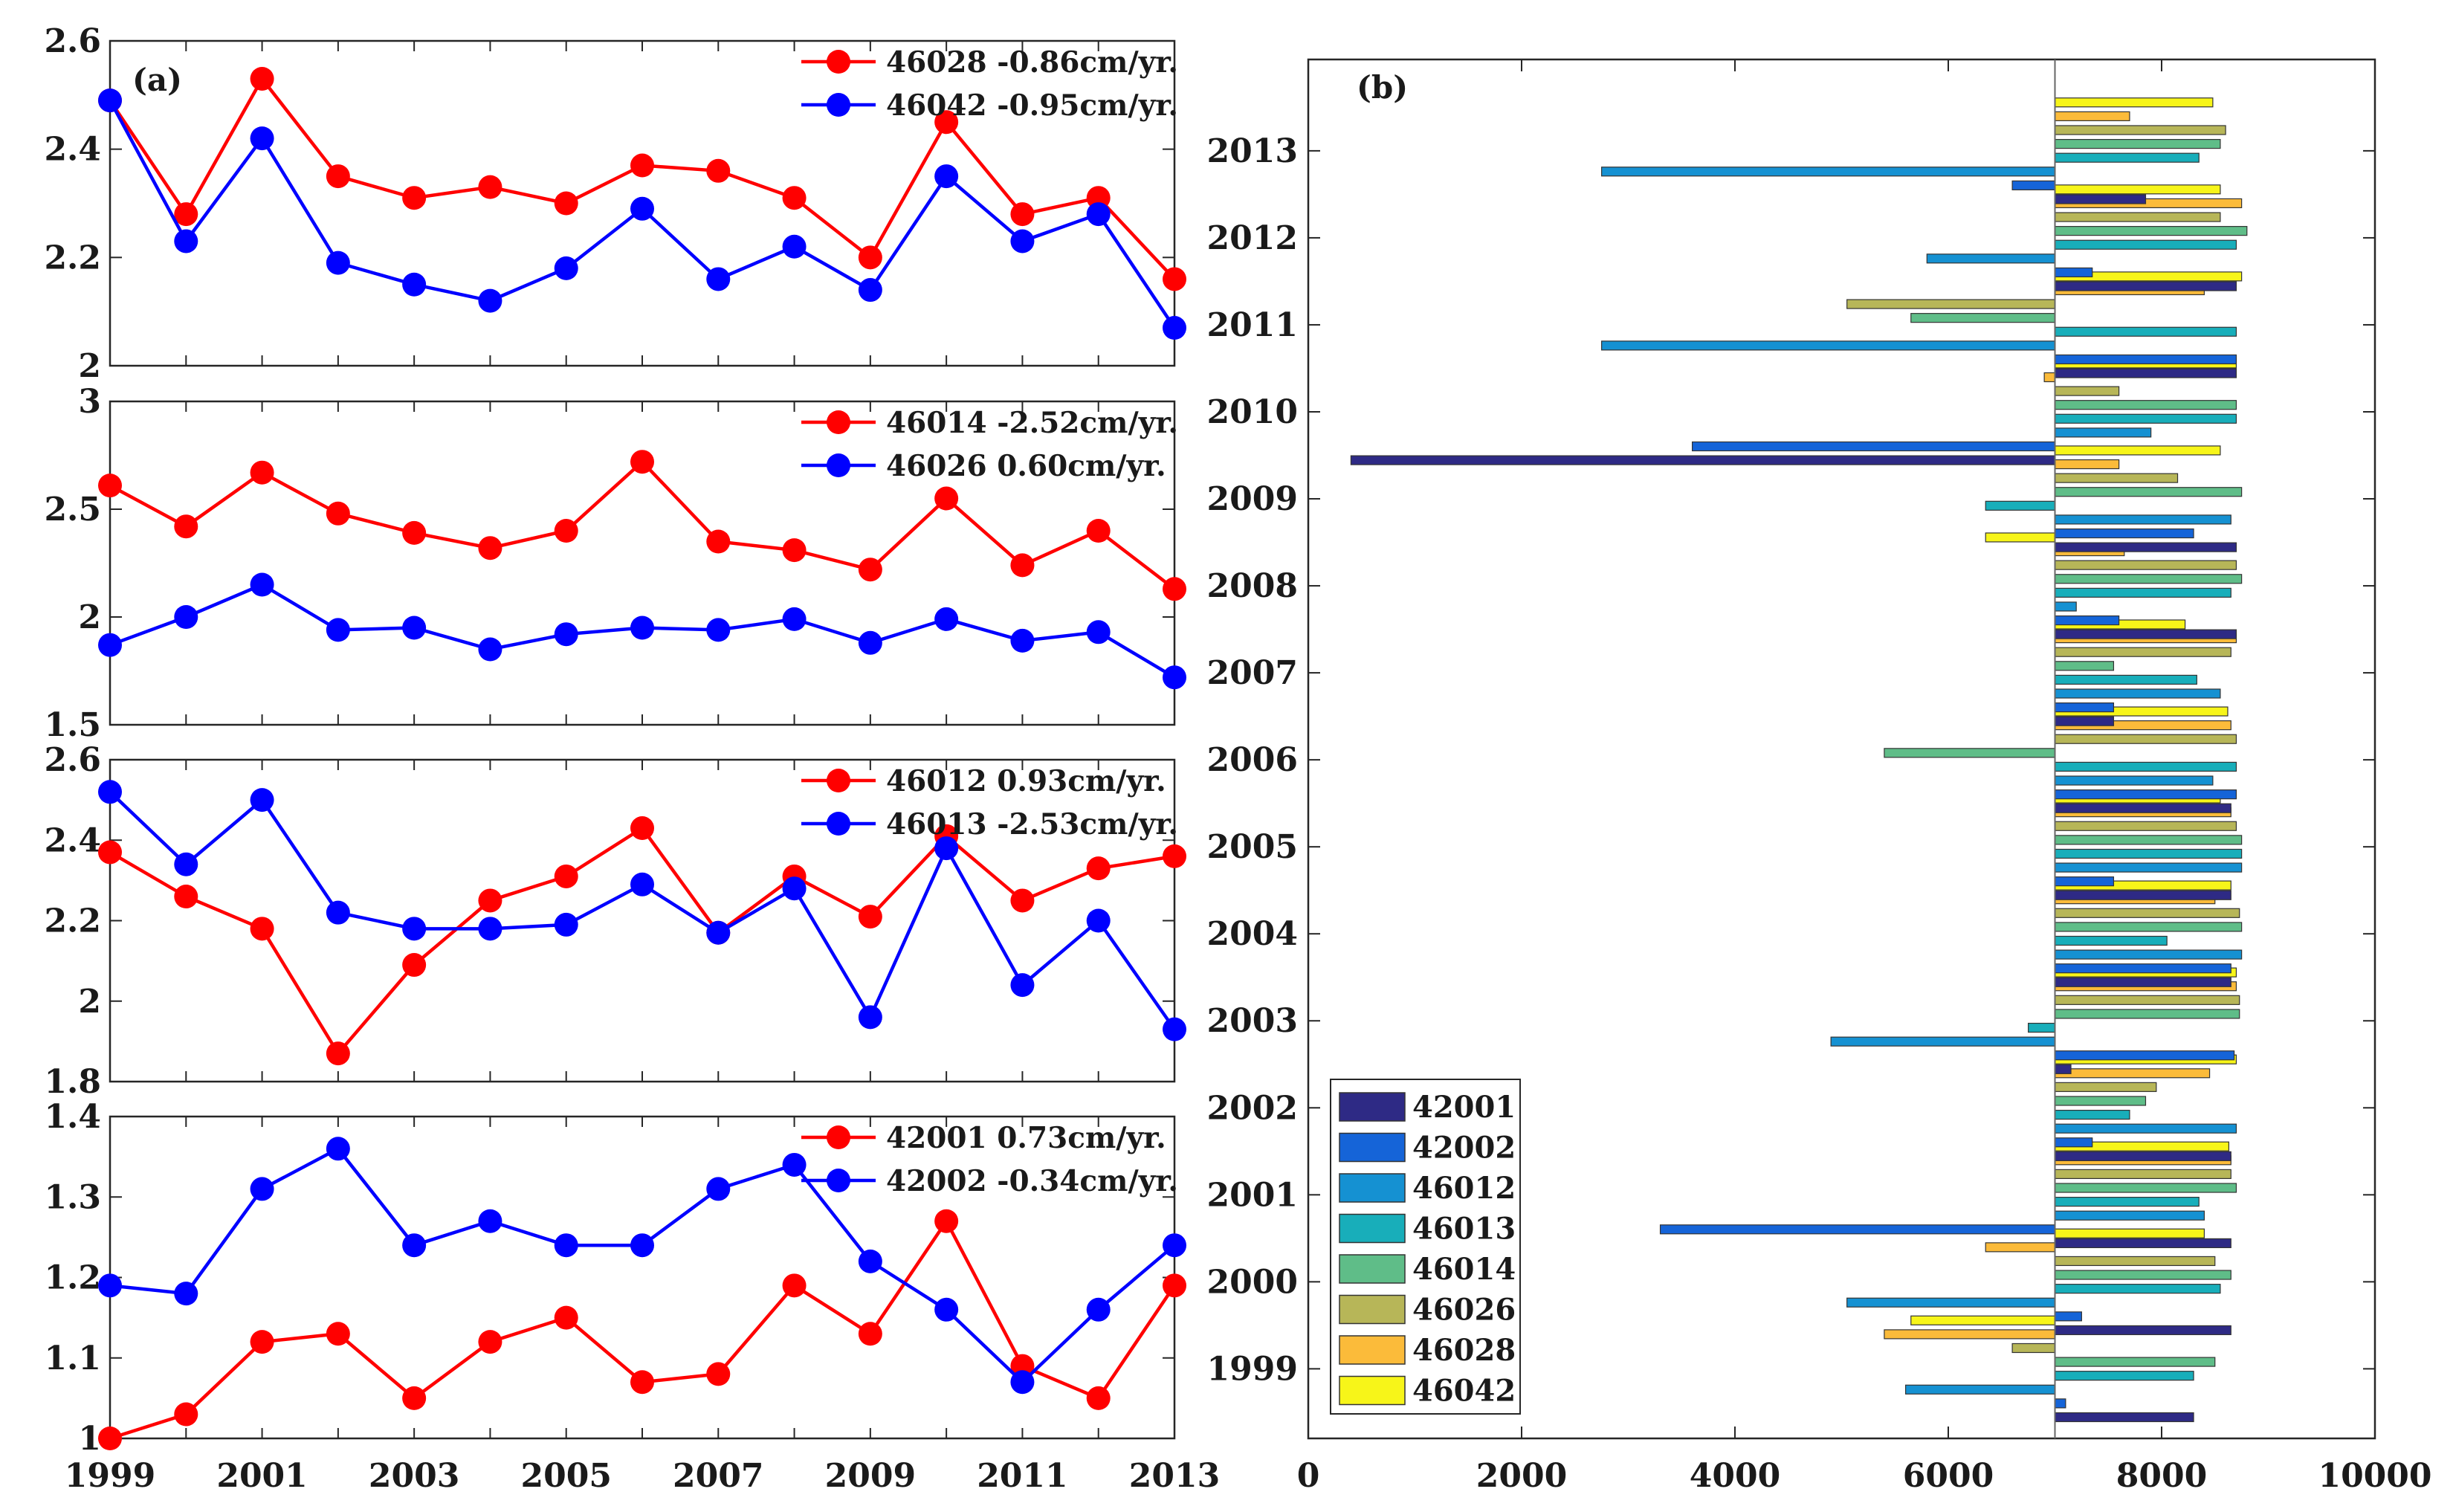 This screenshot has width=2453, height=1512. I want to click on panel-a1-ytick-label: 2.6, so click(72, 41).